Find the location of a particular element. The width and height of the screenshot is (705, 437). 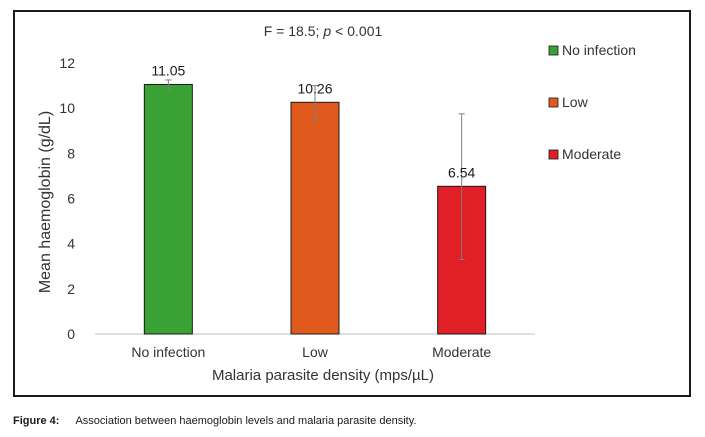

y-axis-label: Mean haemoglobin (g/dL) is located at coordinates (45, 202).